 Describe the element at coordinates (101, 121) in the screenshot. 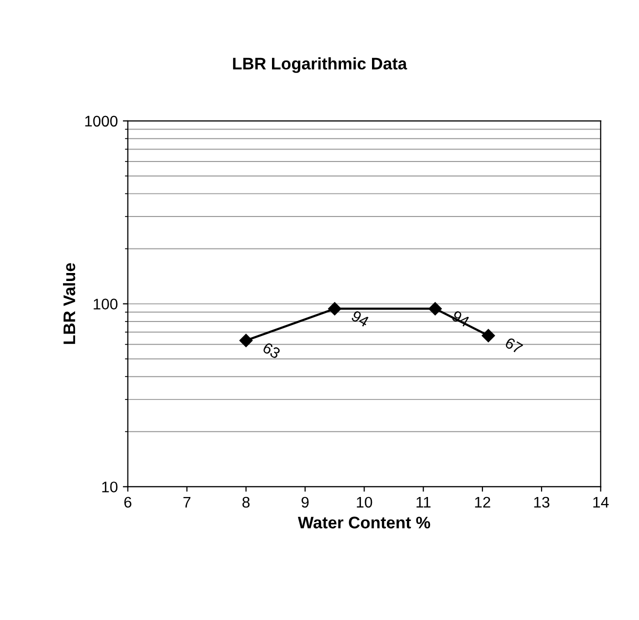

I see `y-tick-label: 1000` at that location.